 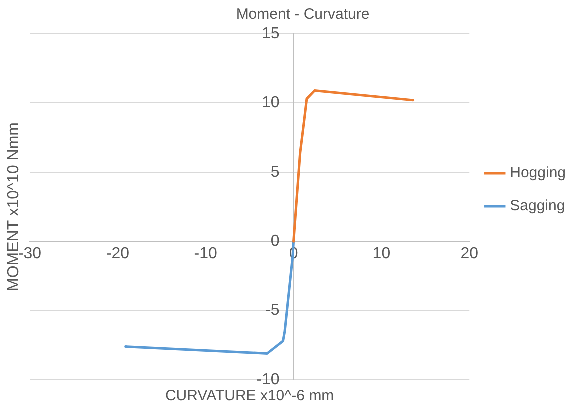 I want to click on x-tick-label: 10, so click(x=381, y=254).